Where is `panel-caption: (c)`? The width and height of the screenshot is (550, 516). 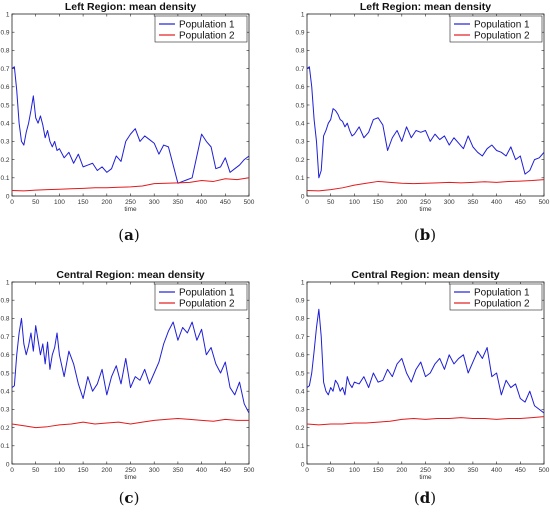 panel-caption: (c) is located at coordinates (129, 498).